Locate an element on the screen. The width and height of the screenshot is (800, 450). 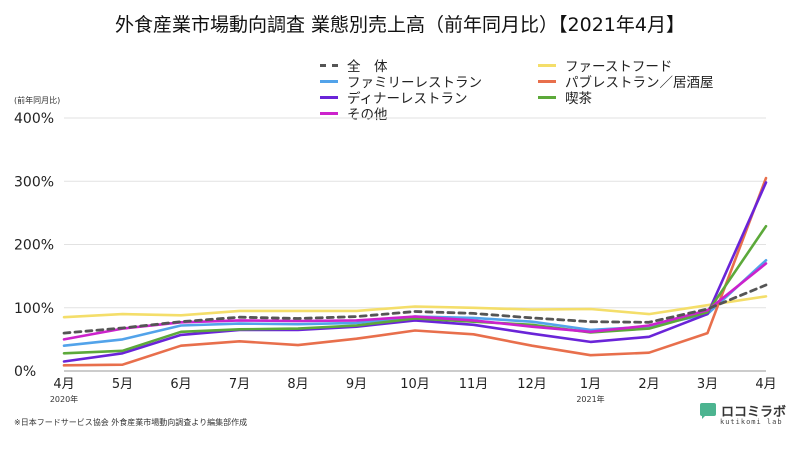
x-tick-label: 10月 is located at coordinates (415, 384).